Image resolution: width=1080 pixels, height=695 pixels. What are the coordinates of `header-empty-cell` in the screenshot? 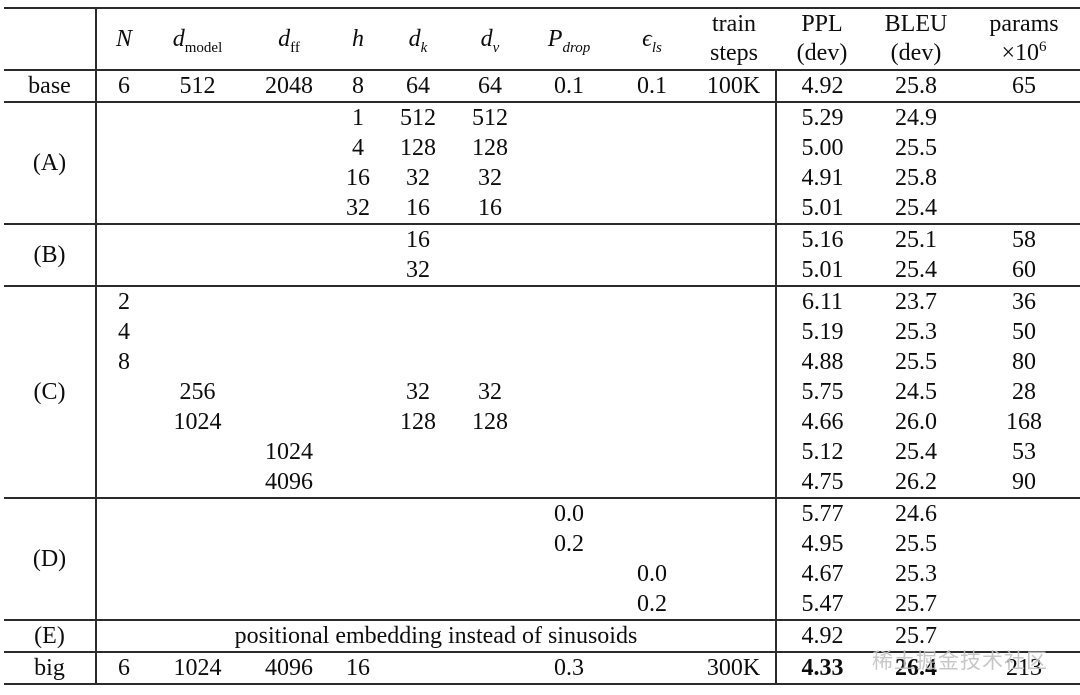 It's located at (50, 39).